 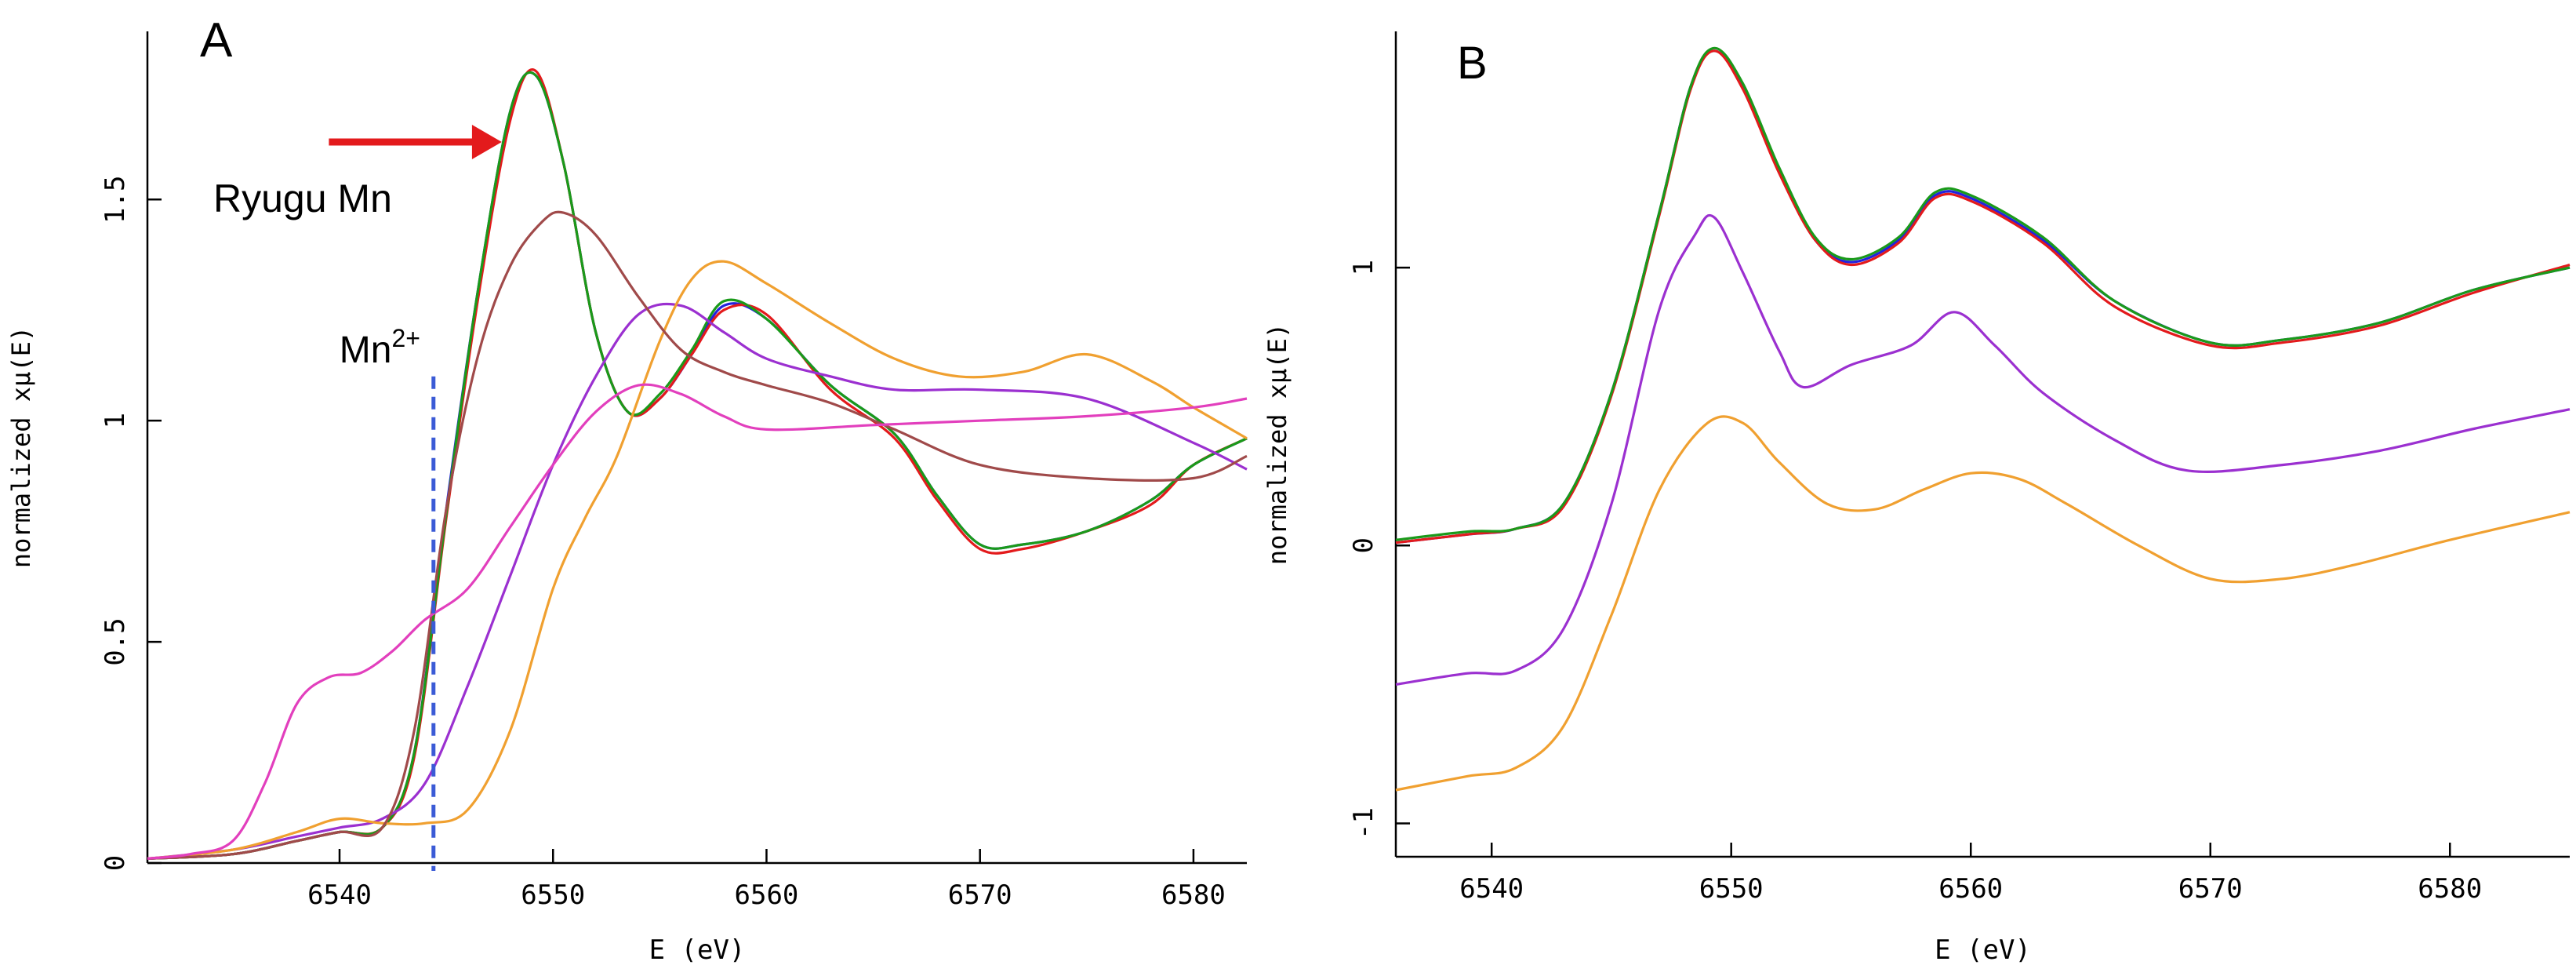 What do you see at coordinates (486, 141) in the screenshot?
I see `ryugu-arrowhead-icon` at bounding box center [486, 141].